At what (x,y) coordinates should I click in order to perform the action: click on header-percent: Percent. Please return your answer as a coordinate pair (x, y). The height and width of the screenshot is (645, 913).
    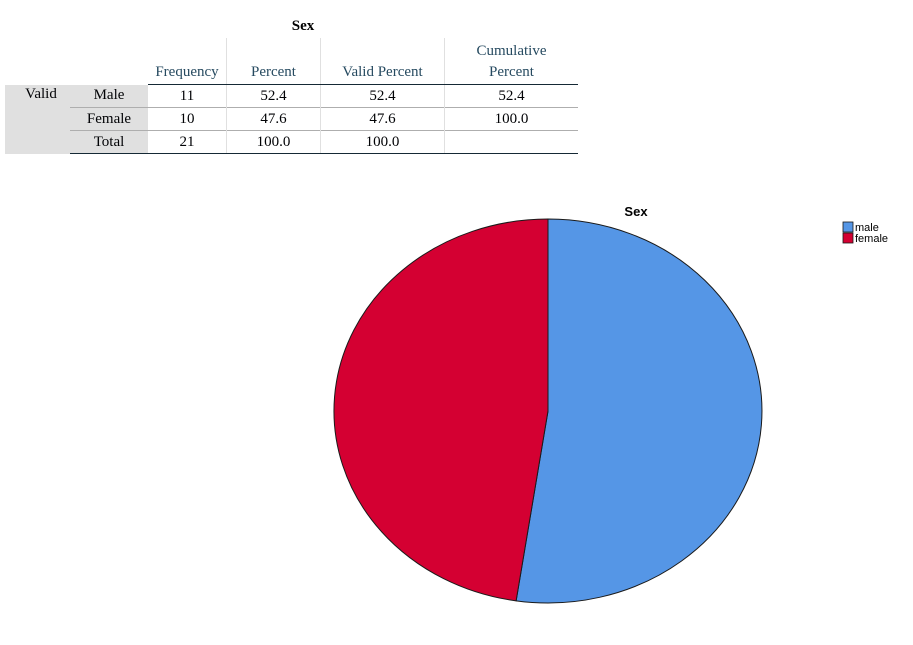
    Looking at the image, I should click on (273, 61).